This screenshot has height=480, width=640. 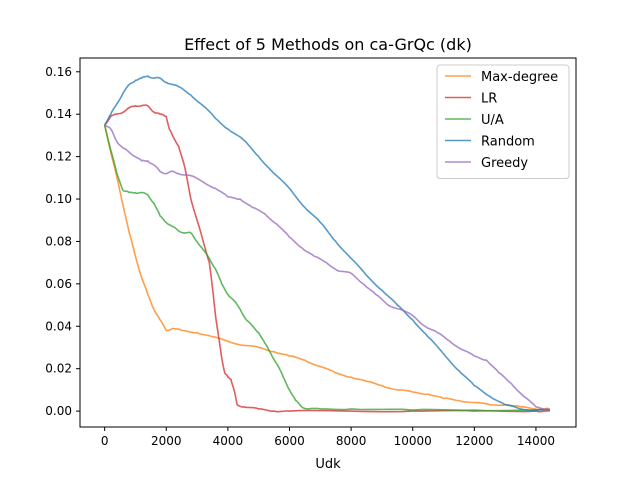 What do you see at coordinates (166, 441) in the screenshot?
I see `x-tick-label: 2000` at bounding box center [166, 441].